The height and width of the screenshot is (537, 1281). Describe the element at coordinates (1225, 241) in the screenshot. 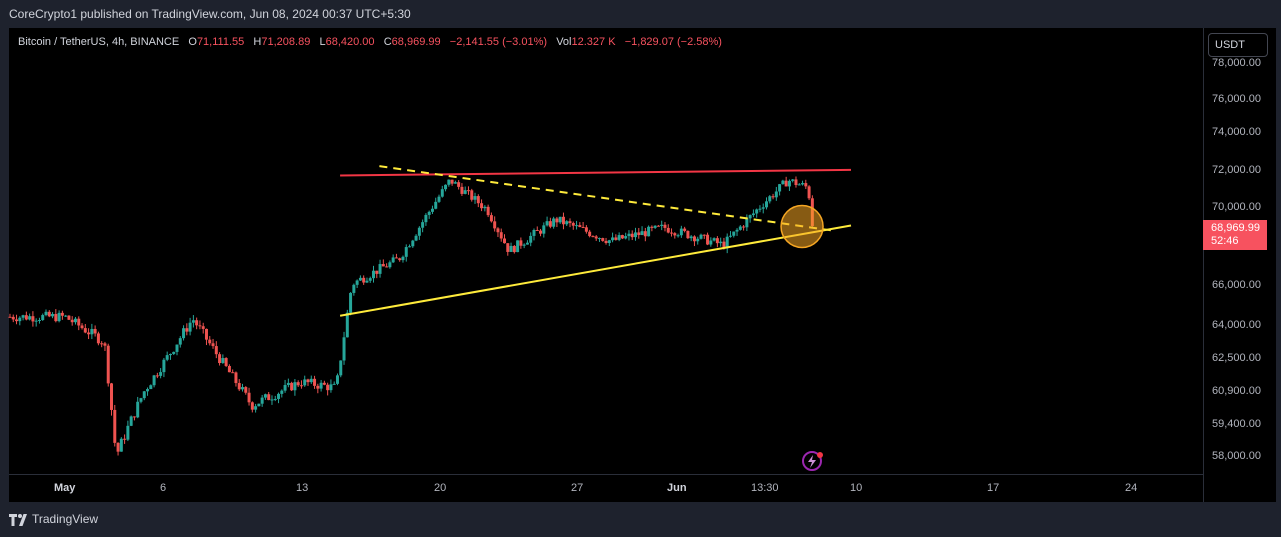

I see `bar-countdown: 52:46` at that location.